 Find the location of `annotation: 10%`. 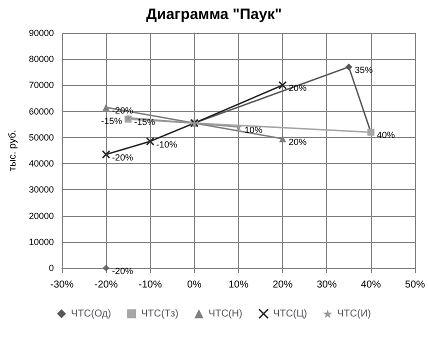

annotation: 10% is located at coordinates (253, 130).